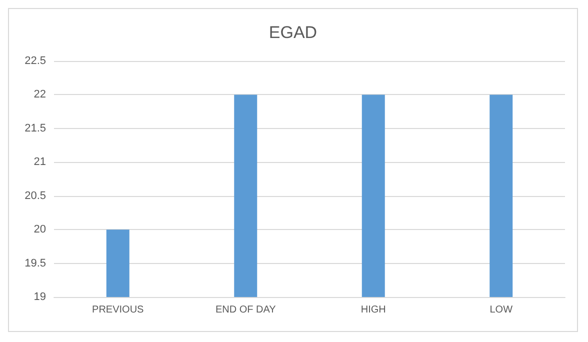 The width and height of the screenshot is (588, 342). I want to click on y-tick-label: 21, so click(40, 162).